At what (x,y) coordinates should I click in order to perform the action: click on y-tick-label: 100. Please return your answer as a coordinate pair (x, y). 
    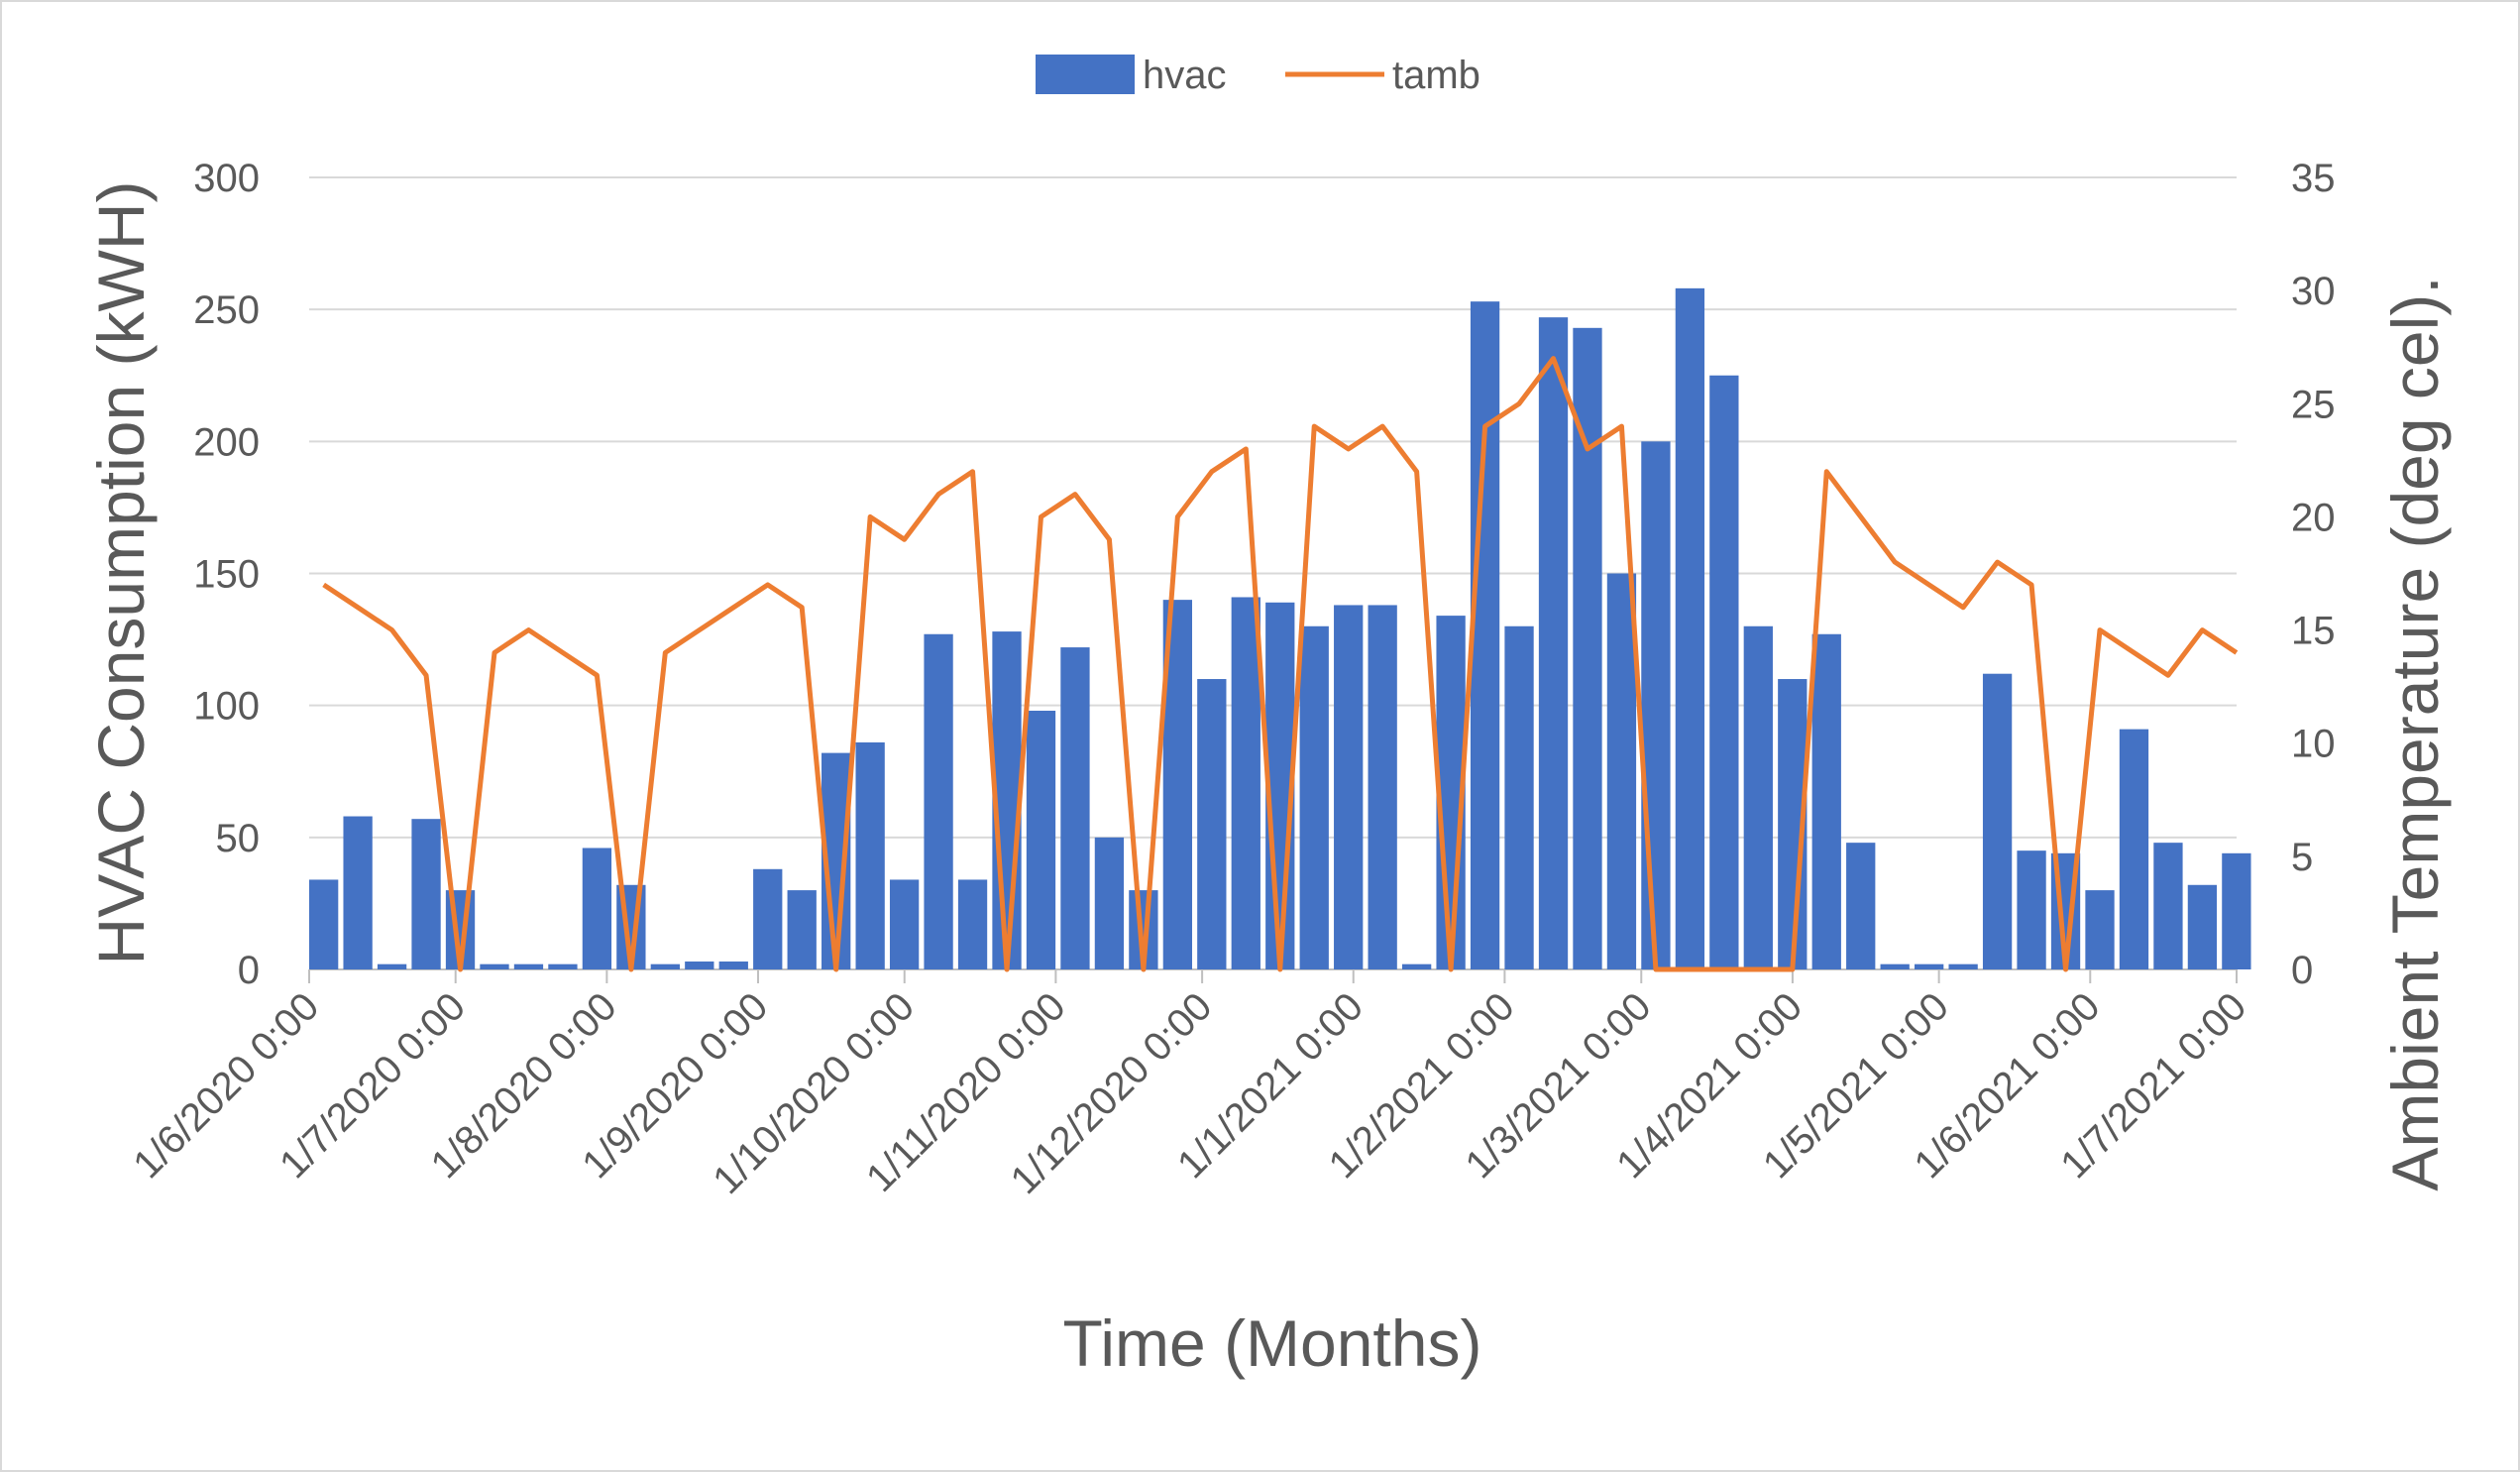
    Looking at the image, I should click on (226, 707).